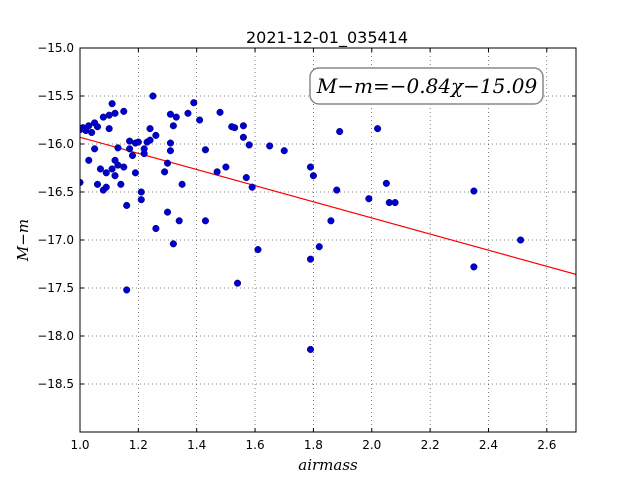 This screenshot has width=640, height=480. I want to click on y-tick-label: −17.5, so click(55, 288).